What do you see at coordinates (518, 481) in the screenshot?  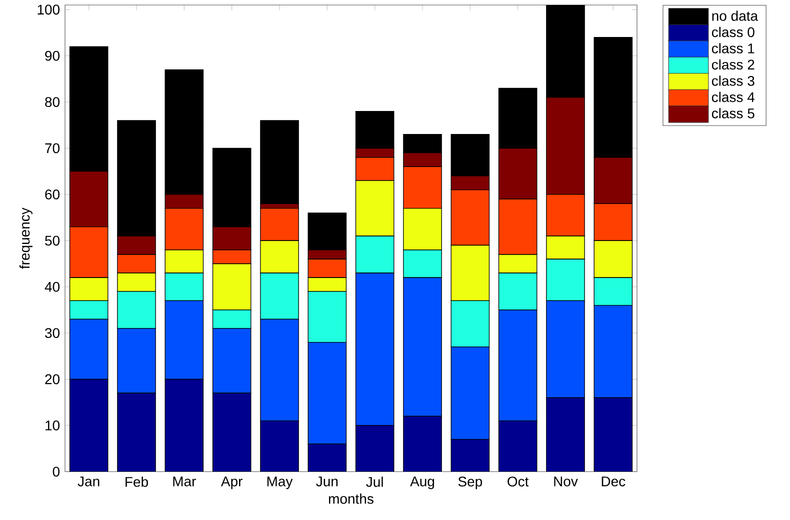 I see `x-tick-label: Oct` at bounding box center [518, 481].